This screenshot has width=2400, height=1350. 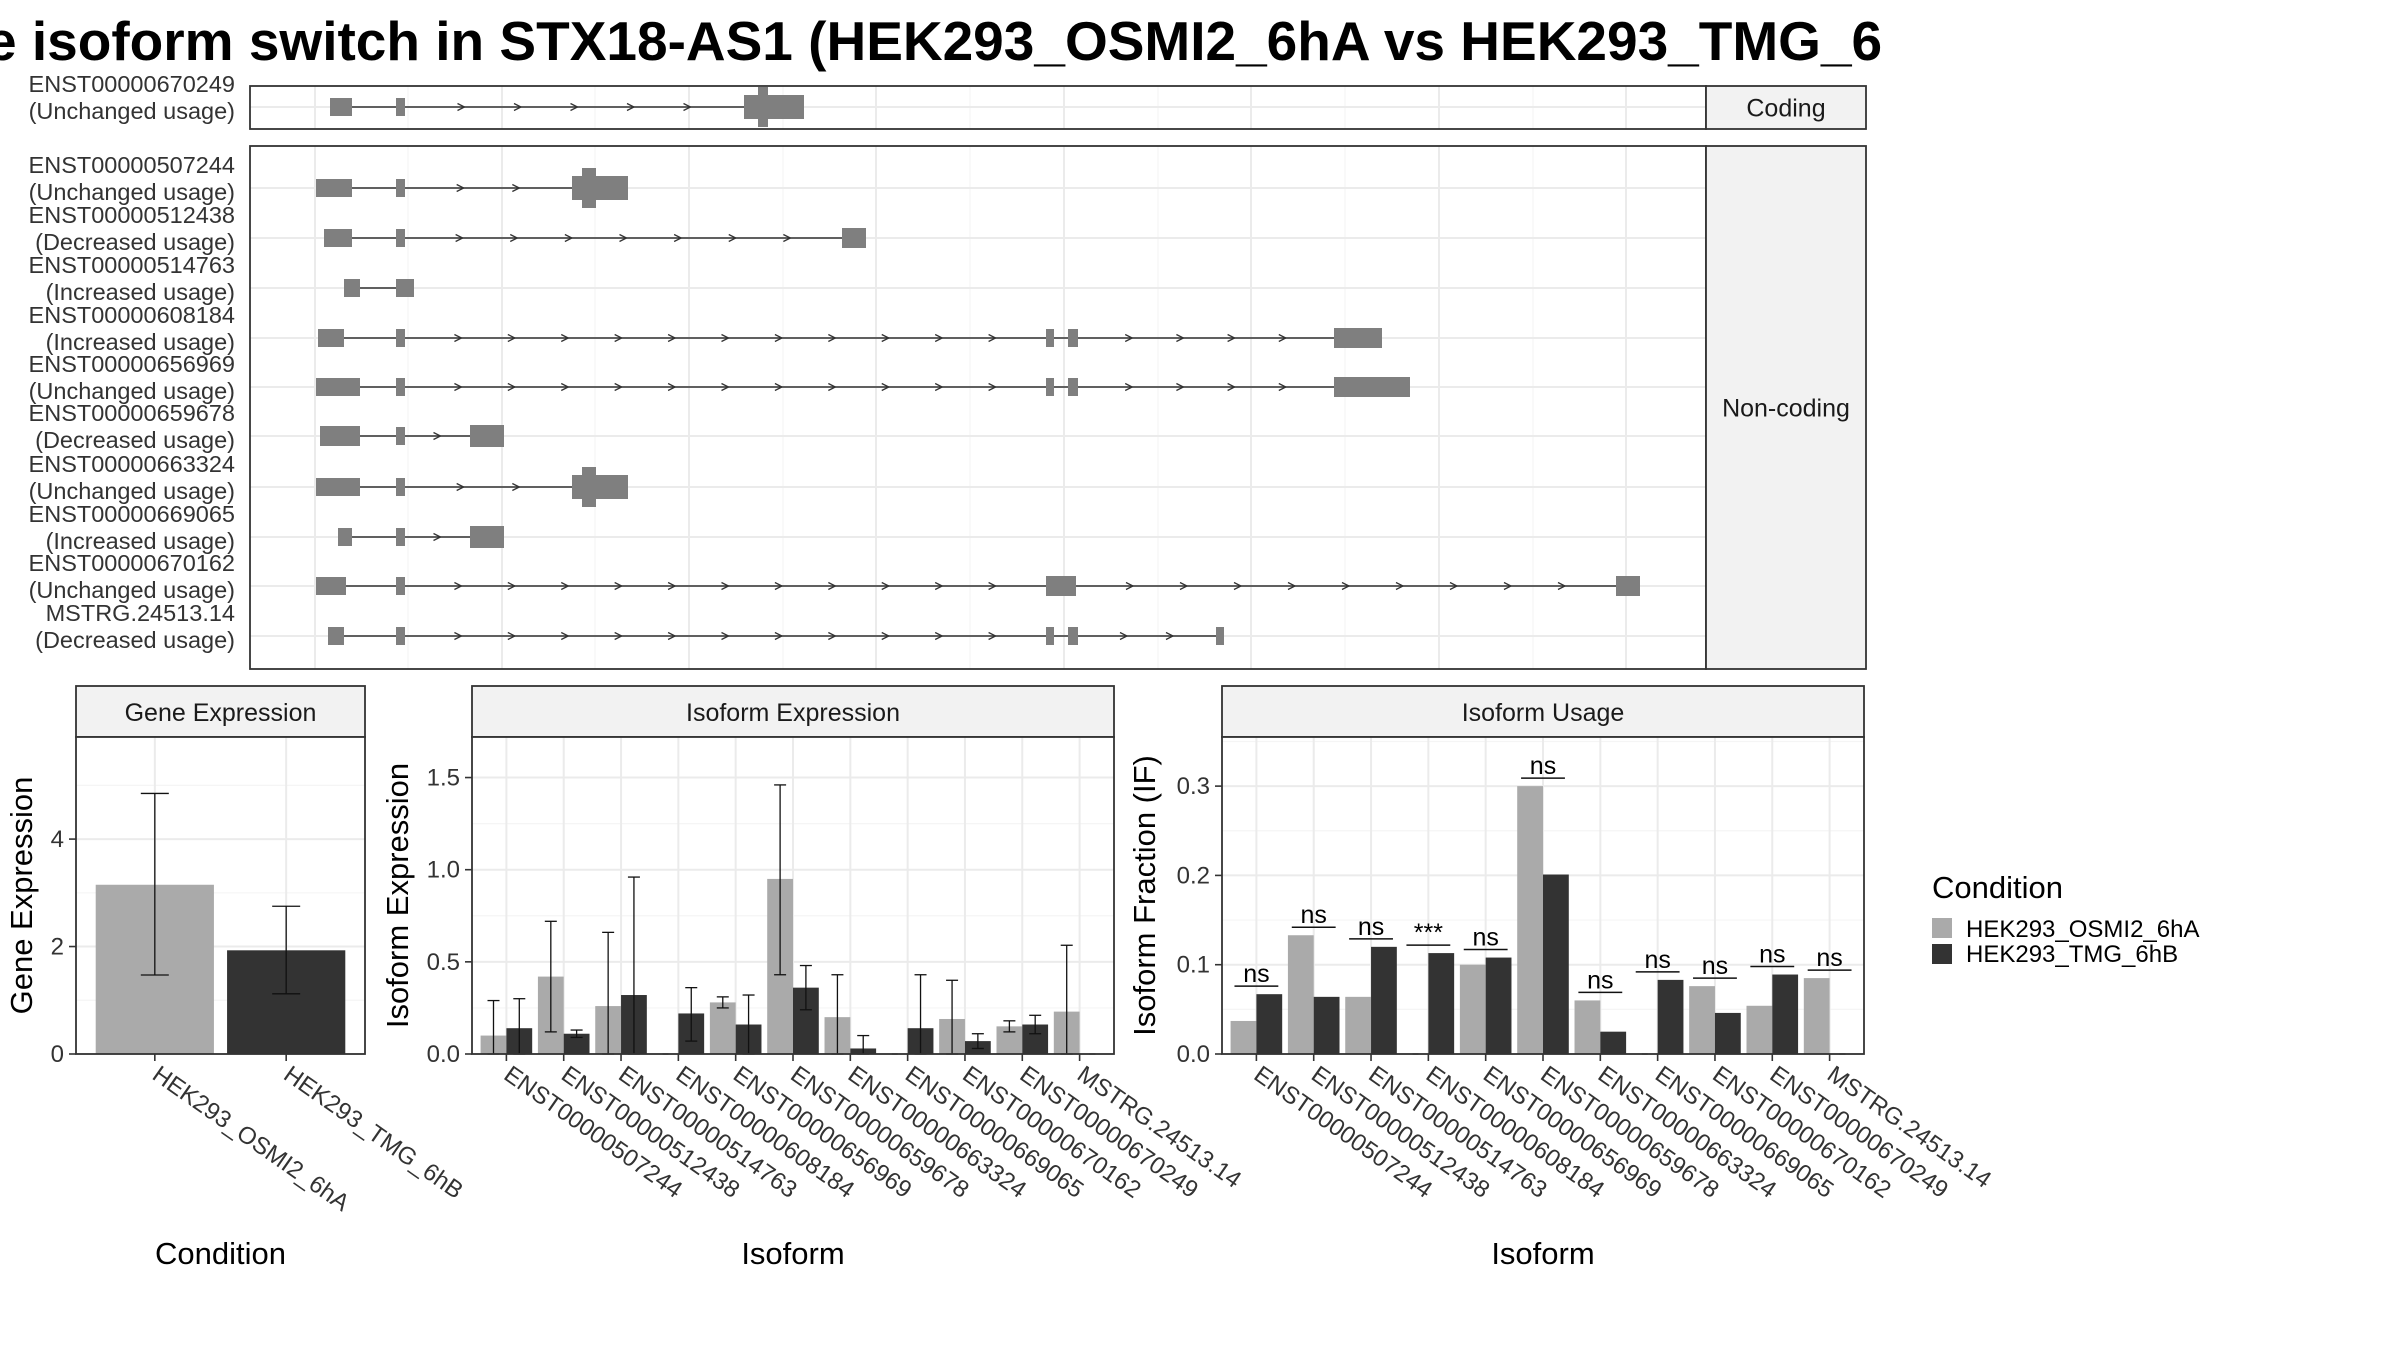 What do you see at coordinates (1269, 1024) in the screenshot?
I see `bar-enst00000507244-hek293-tmg-6hb` at bounding box center [1269, 1024].